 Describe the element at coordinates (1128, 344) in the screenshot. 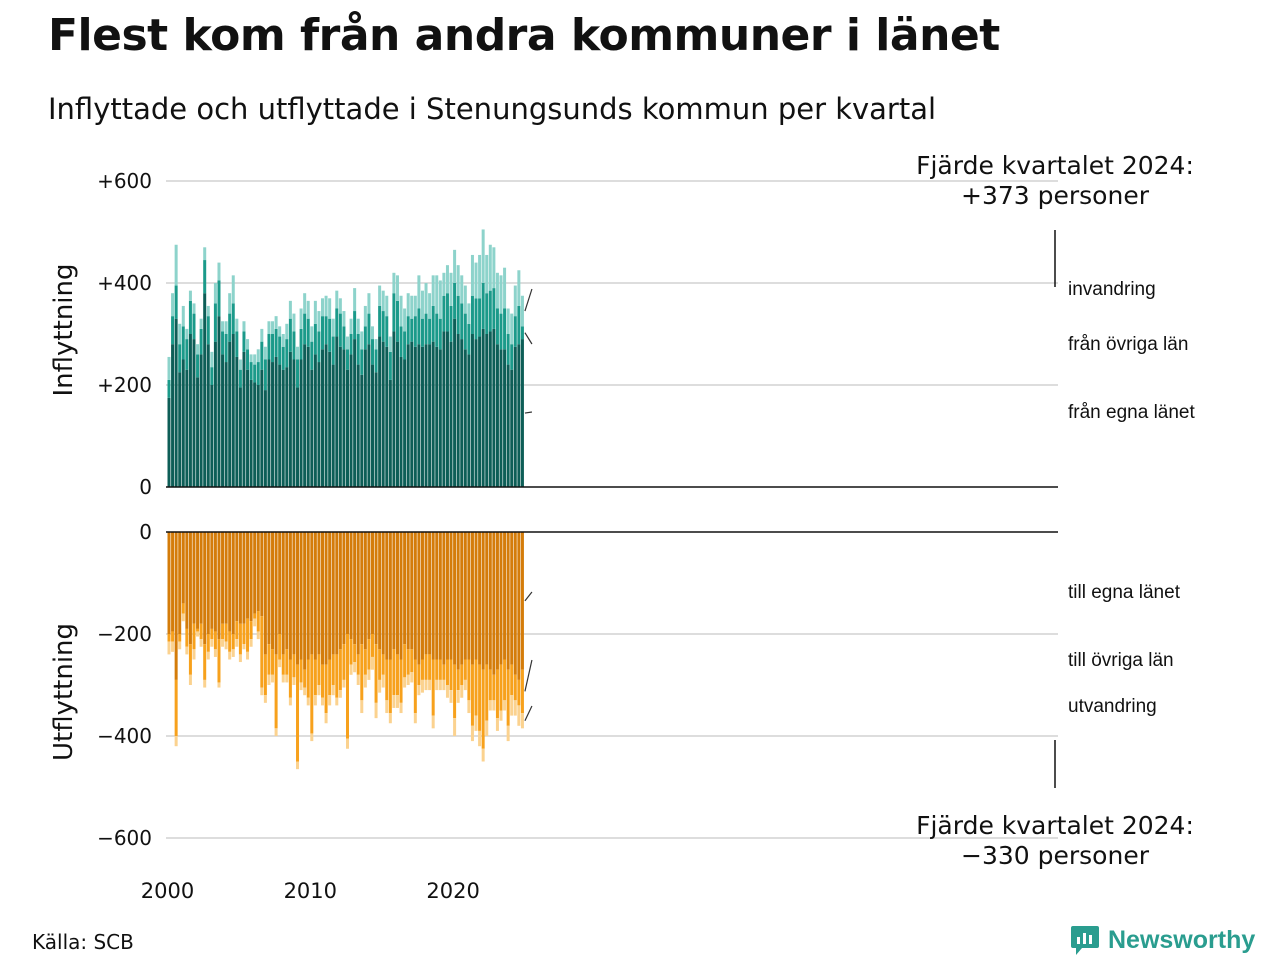

I see `in-series-label: från övriga län` at that location.